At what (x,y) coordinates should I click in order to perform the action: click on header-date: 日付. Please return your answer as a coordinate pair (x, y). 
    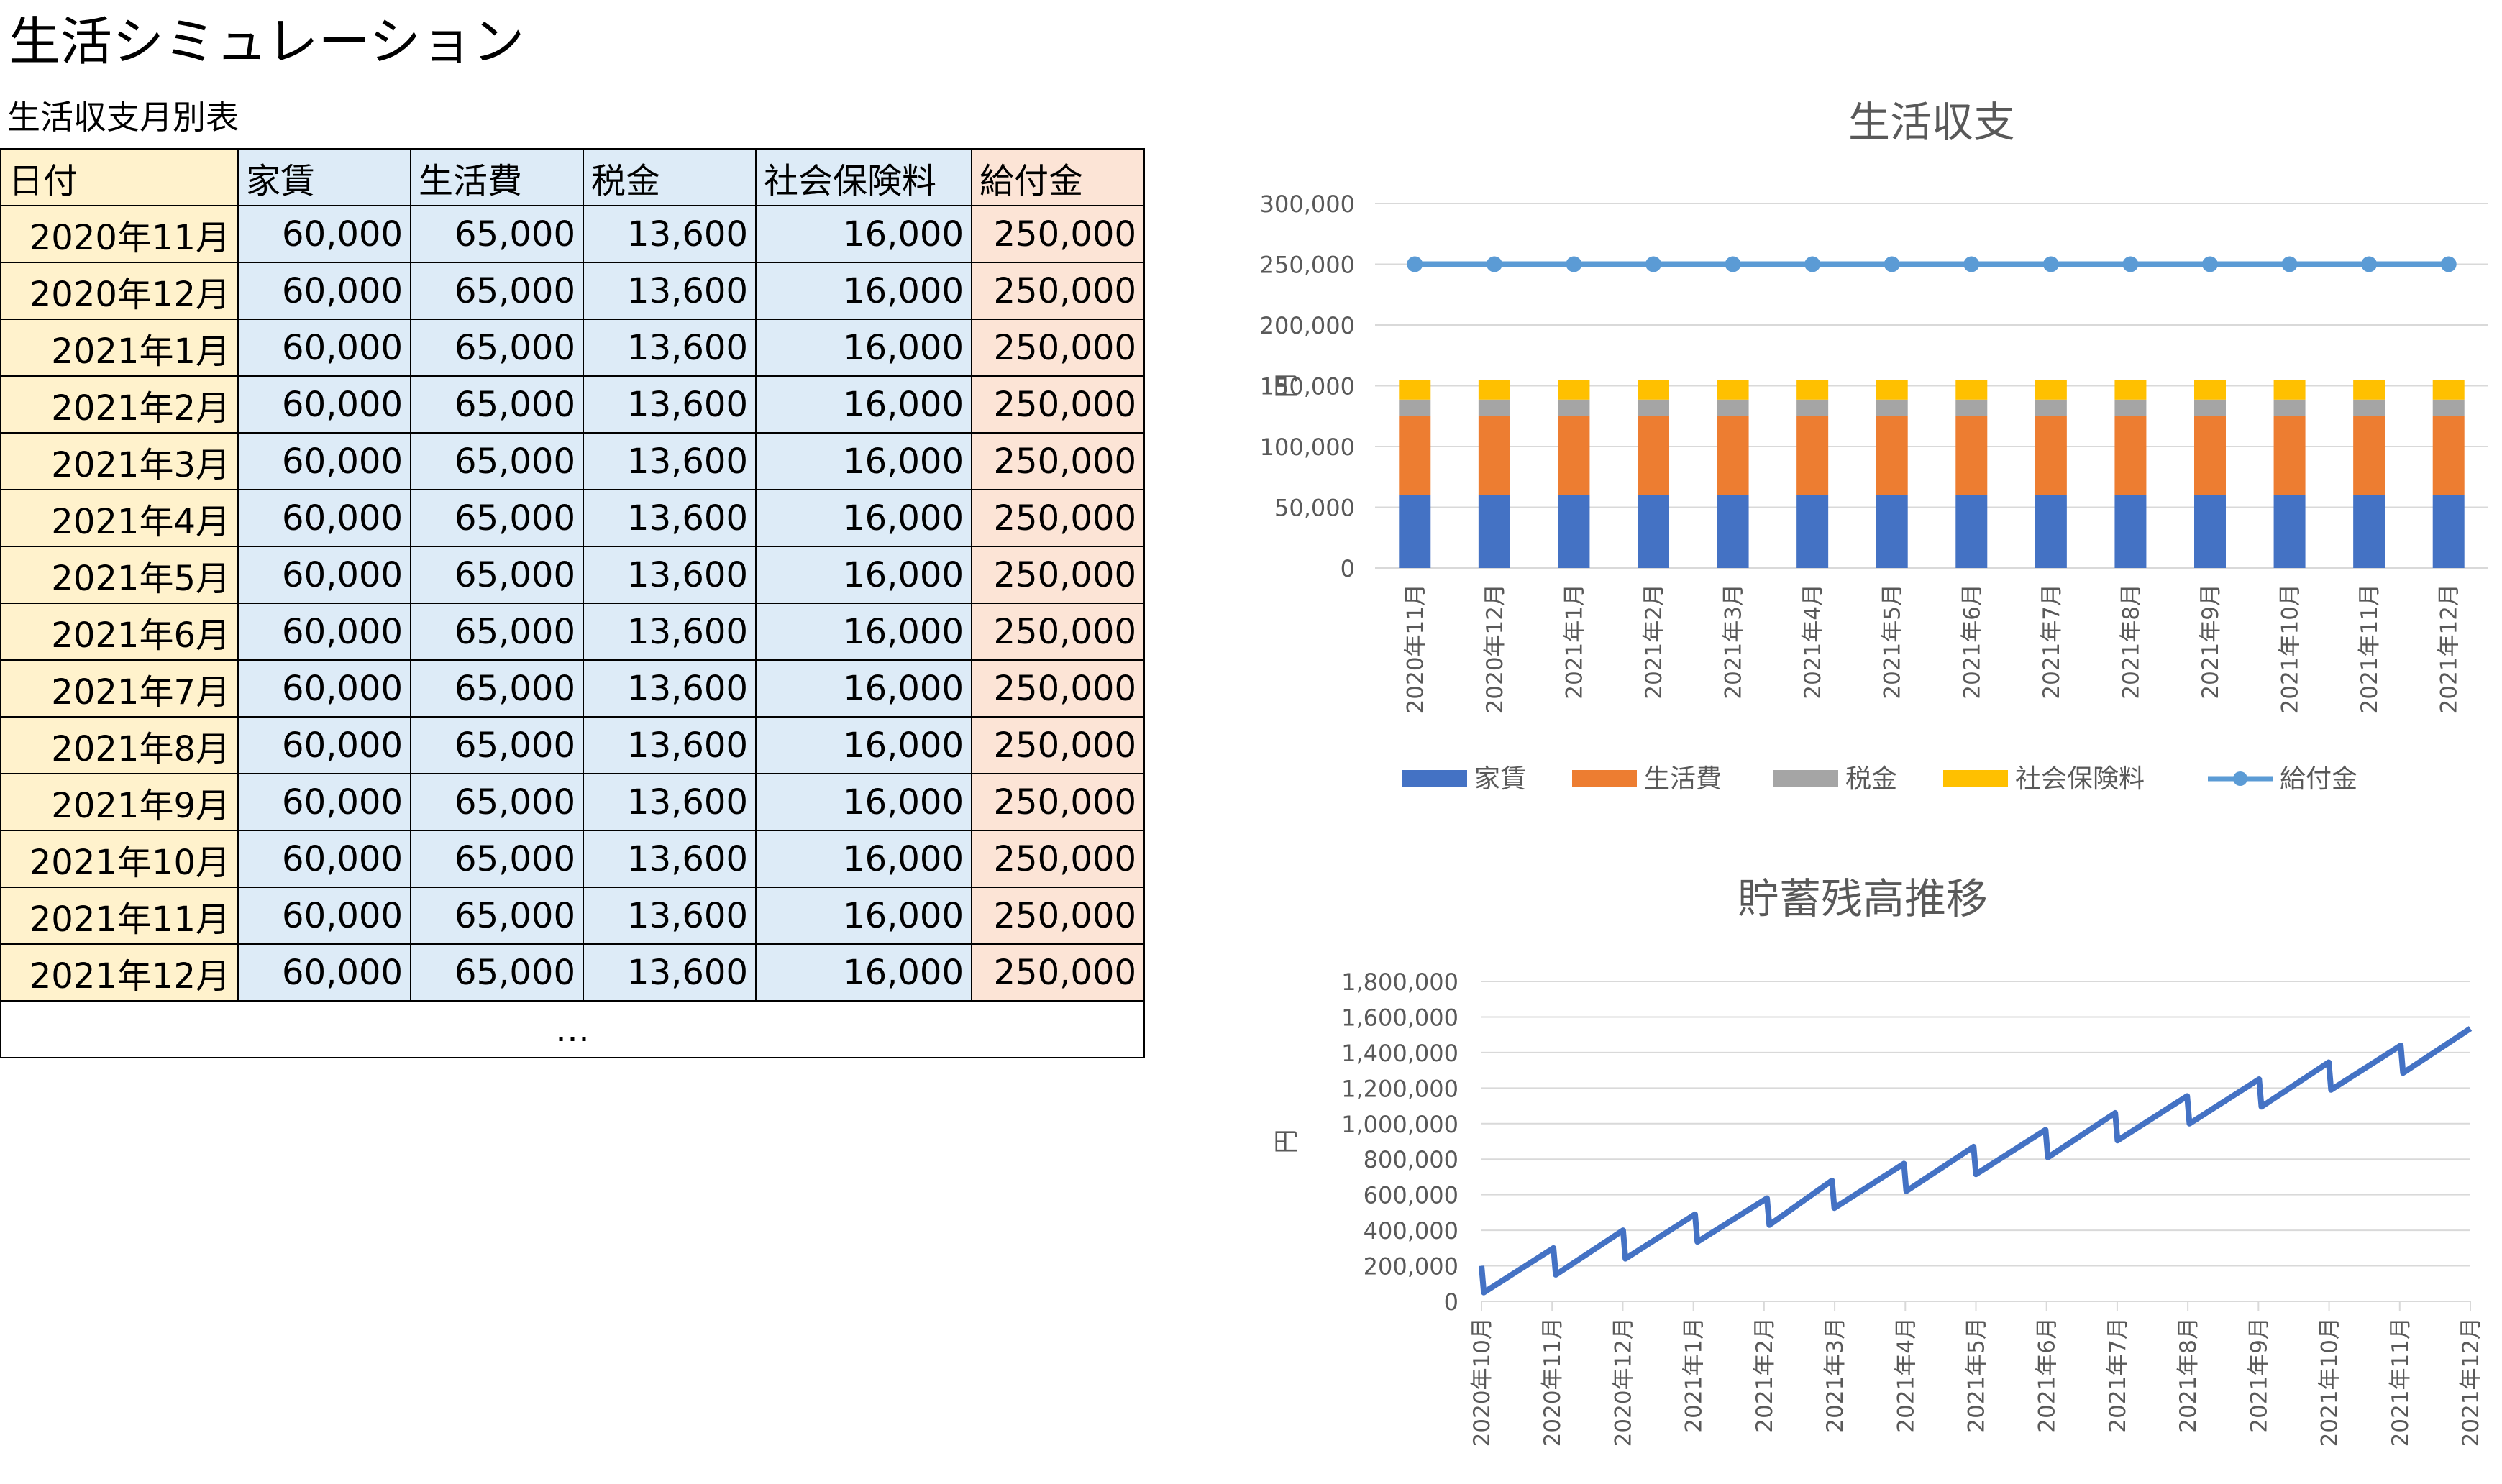
    Looking at the image, I should click on (120, 177).